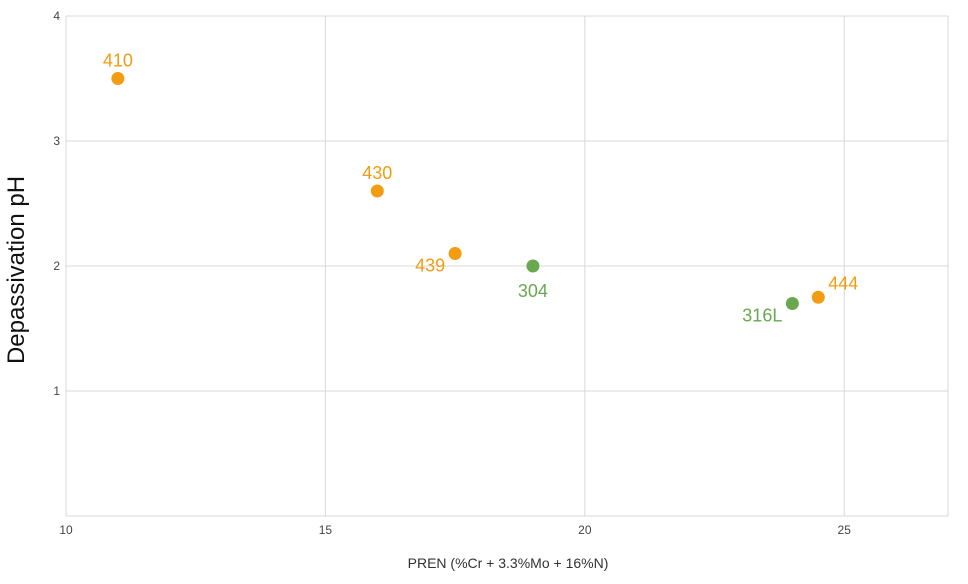  Describe the element at coordinates (56, 391) in the screenshot. I see `y-tick-label: 1` at that location.